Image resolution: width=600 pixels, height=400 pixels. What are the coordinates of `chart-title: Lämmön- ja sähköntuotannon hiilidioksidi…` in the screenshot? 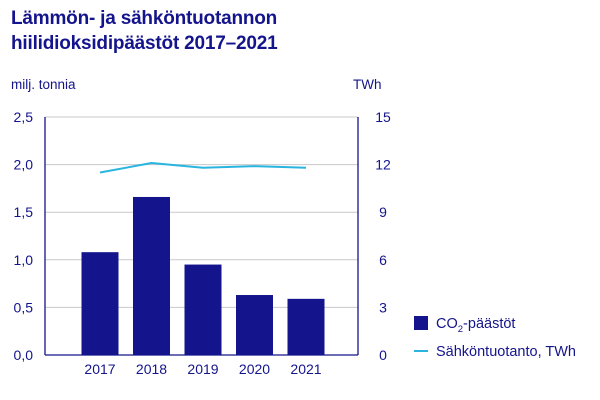 It's located at (231, 31).